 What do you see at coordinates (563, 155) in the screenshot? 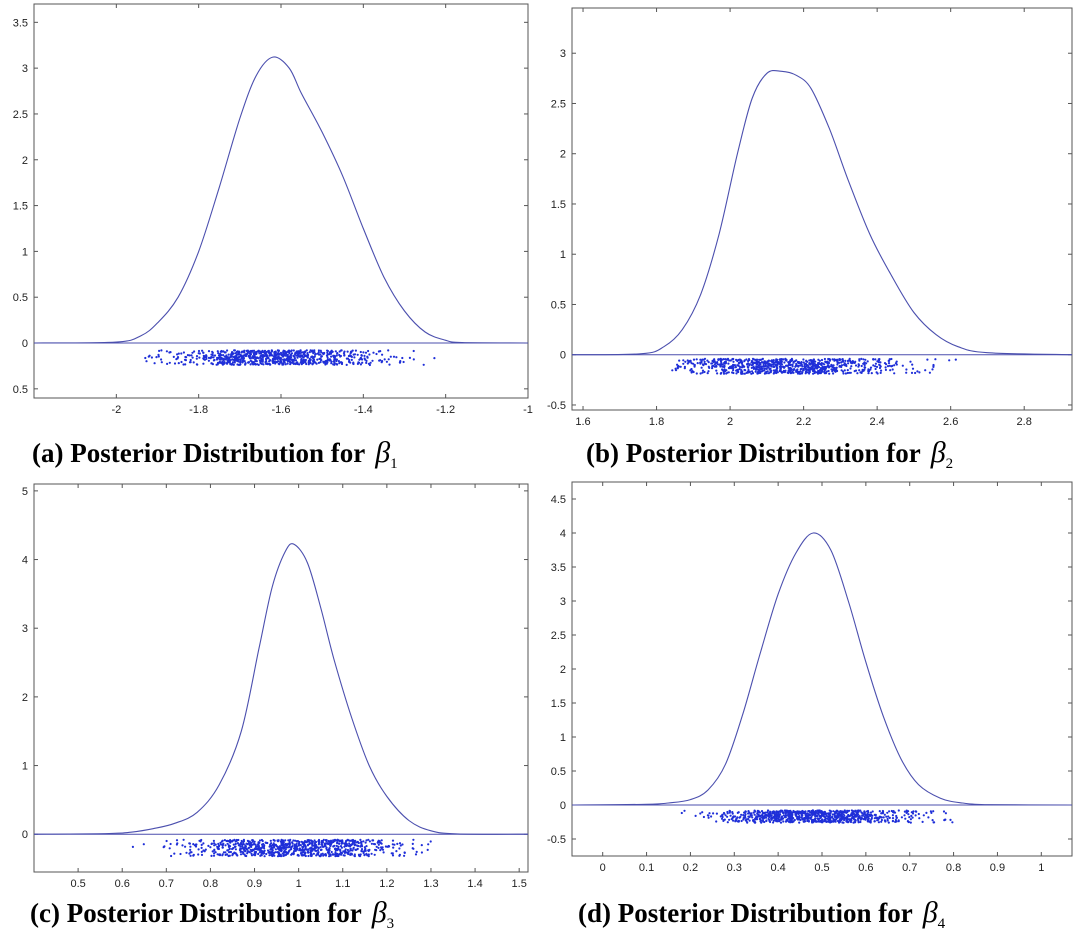
I see `y-tick-label: 2` at bounding box center [563, 155].